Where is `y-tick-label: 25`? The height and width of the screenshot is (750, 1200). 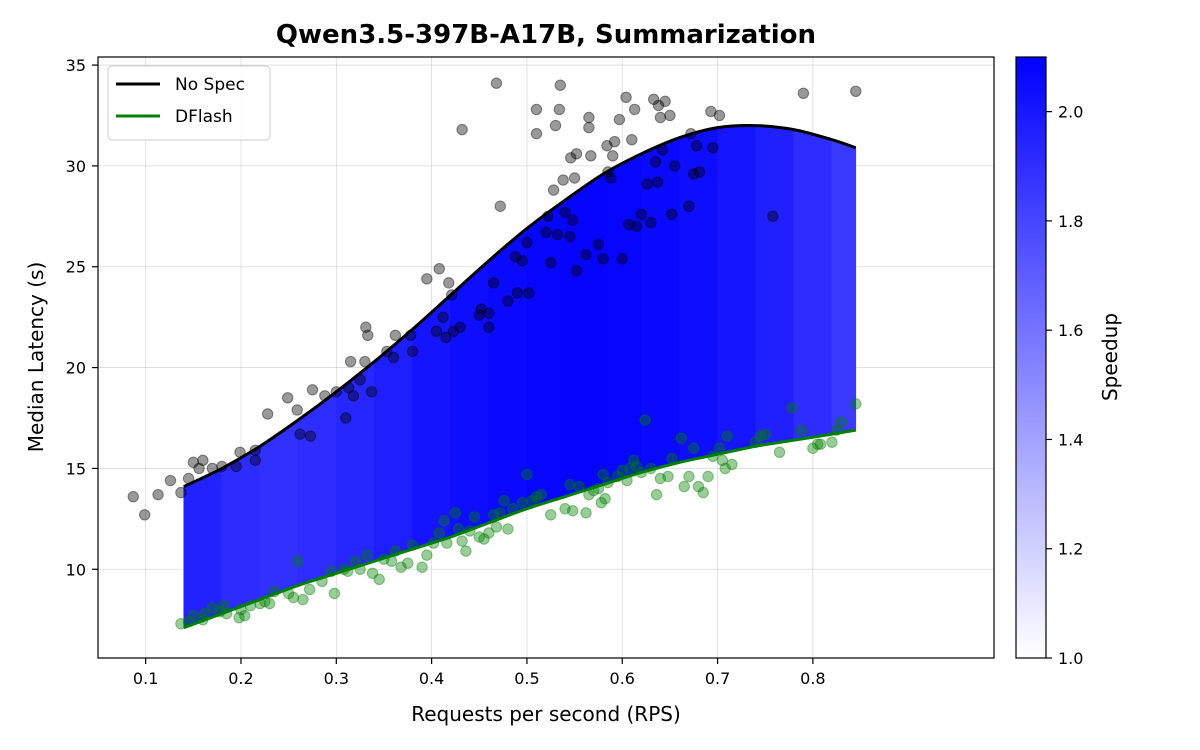
y-tick-label: 25 is located at coordinates (76, 267).